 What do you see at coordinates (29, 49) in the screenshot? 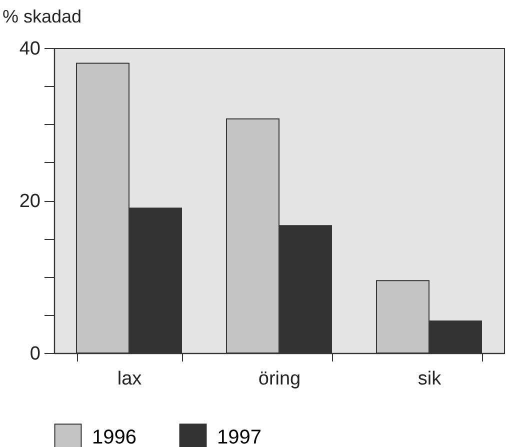
I see `y-tick-label: 40` at bounding box center [29, 49].